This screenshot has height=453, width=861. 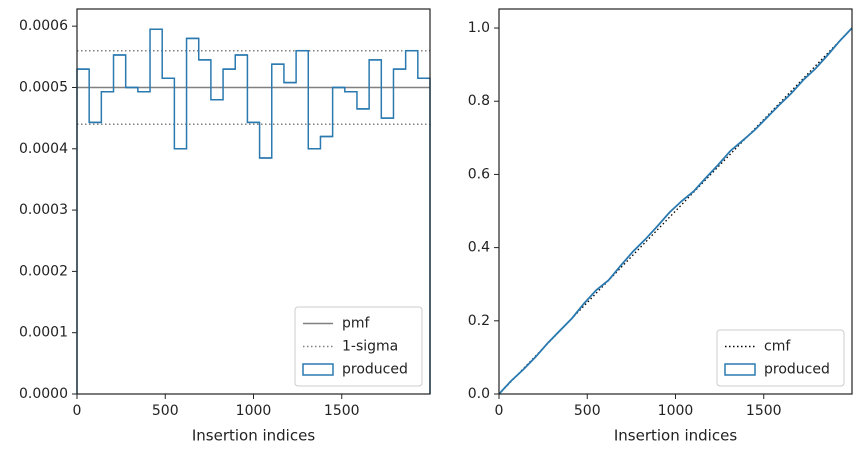 I want to click on legend-label: cmf, so click(x=777, y=347).